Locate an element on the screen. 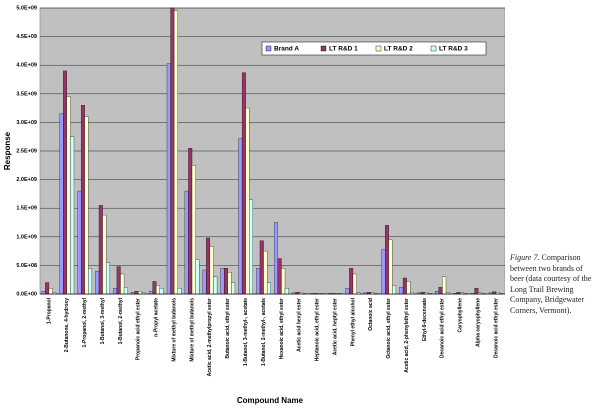 Image resolution: width=600 pixels, height=411 pixels. x-tick-label: Hexanoic acid, ethyl ester is located at coordinates (282, 328).